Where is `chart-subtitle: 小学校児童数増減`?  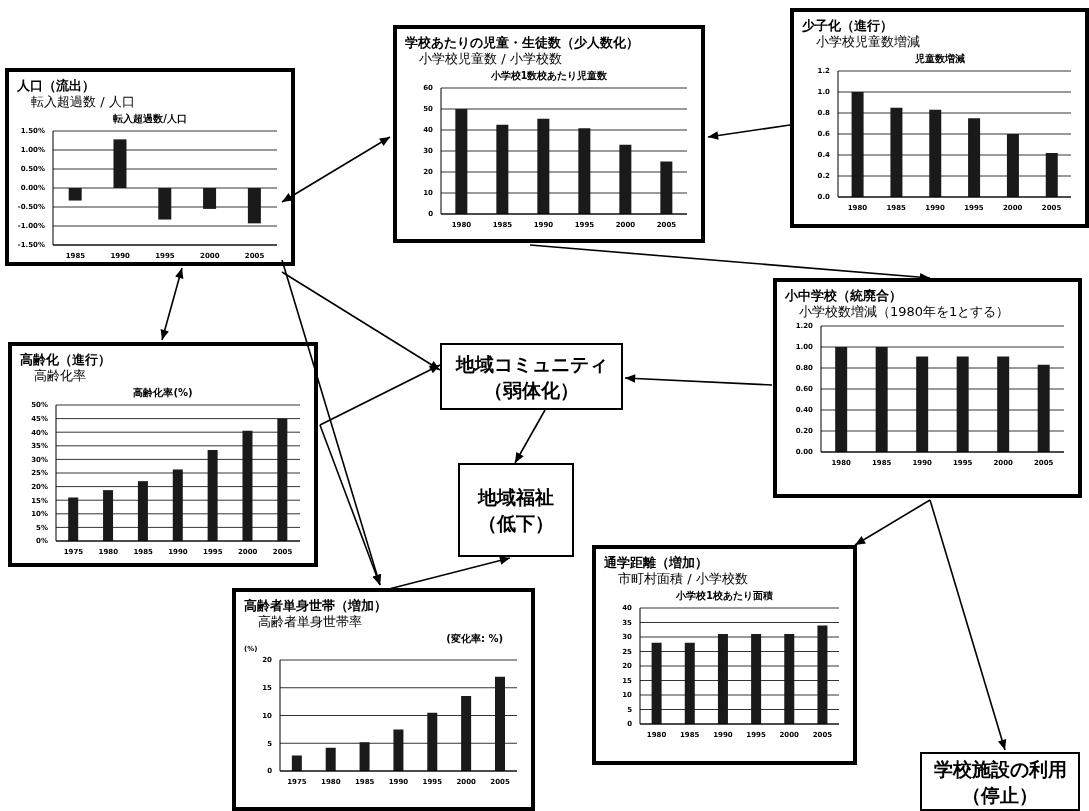 chart-subtitle: 小学校児童数増減 is located at coordinates (868, 42).